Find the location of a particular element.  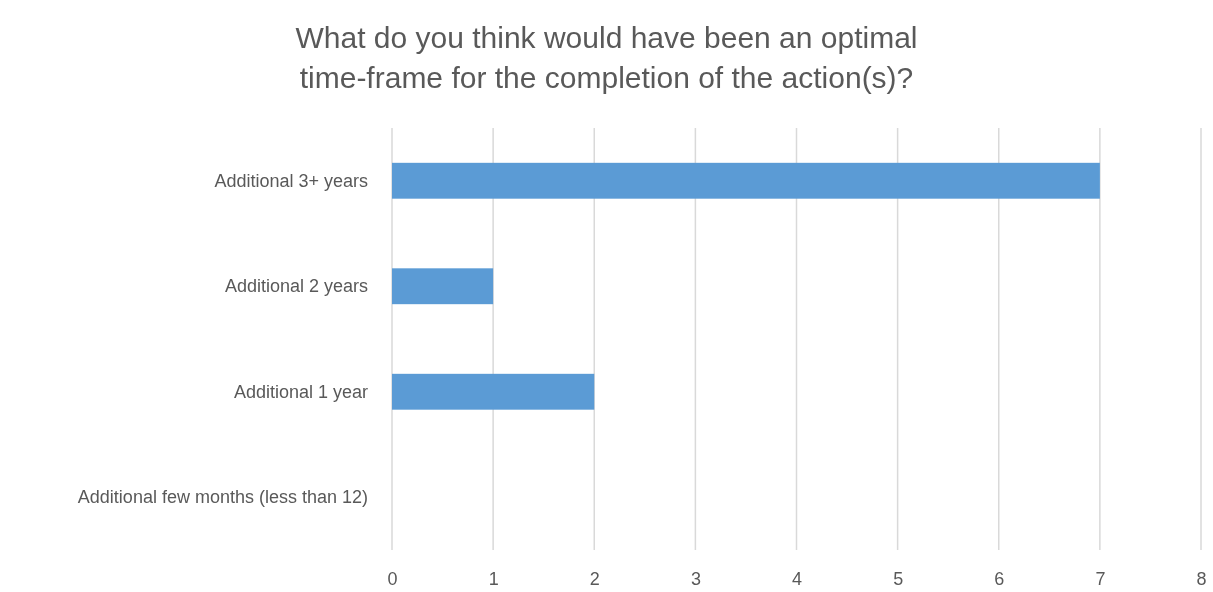

y-tick-label: Additional 3+ years is located at coordinates (291, 180).